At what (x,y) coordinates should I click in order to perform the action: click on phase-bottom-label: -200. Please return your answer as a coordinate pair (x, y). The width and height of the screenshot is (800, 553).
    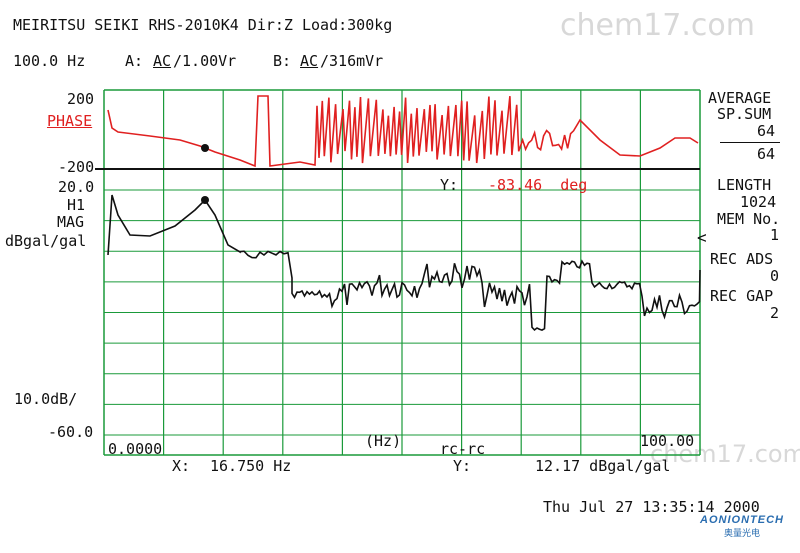
    Looking at the image, I should click on (76, 167).